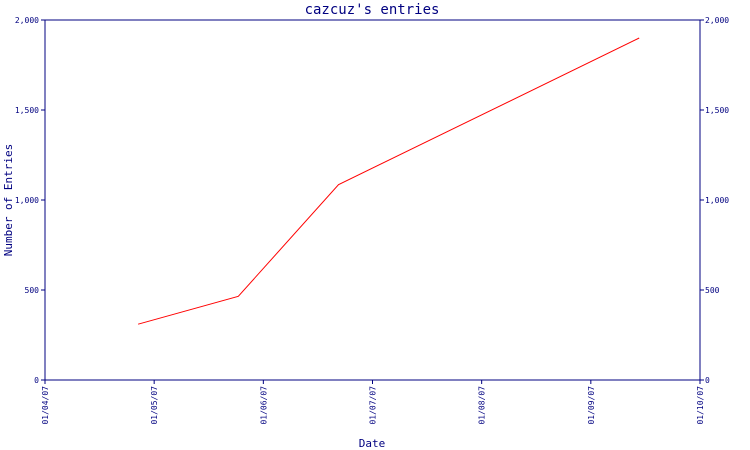  Describe the element at coordinates (27, 110) in the screenshot. I see `y-tick-label: 1,500` at that location.